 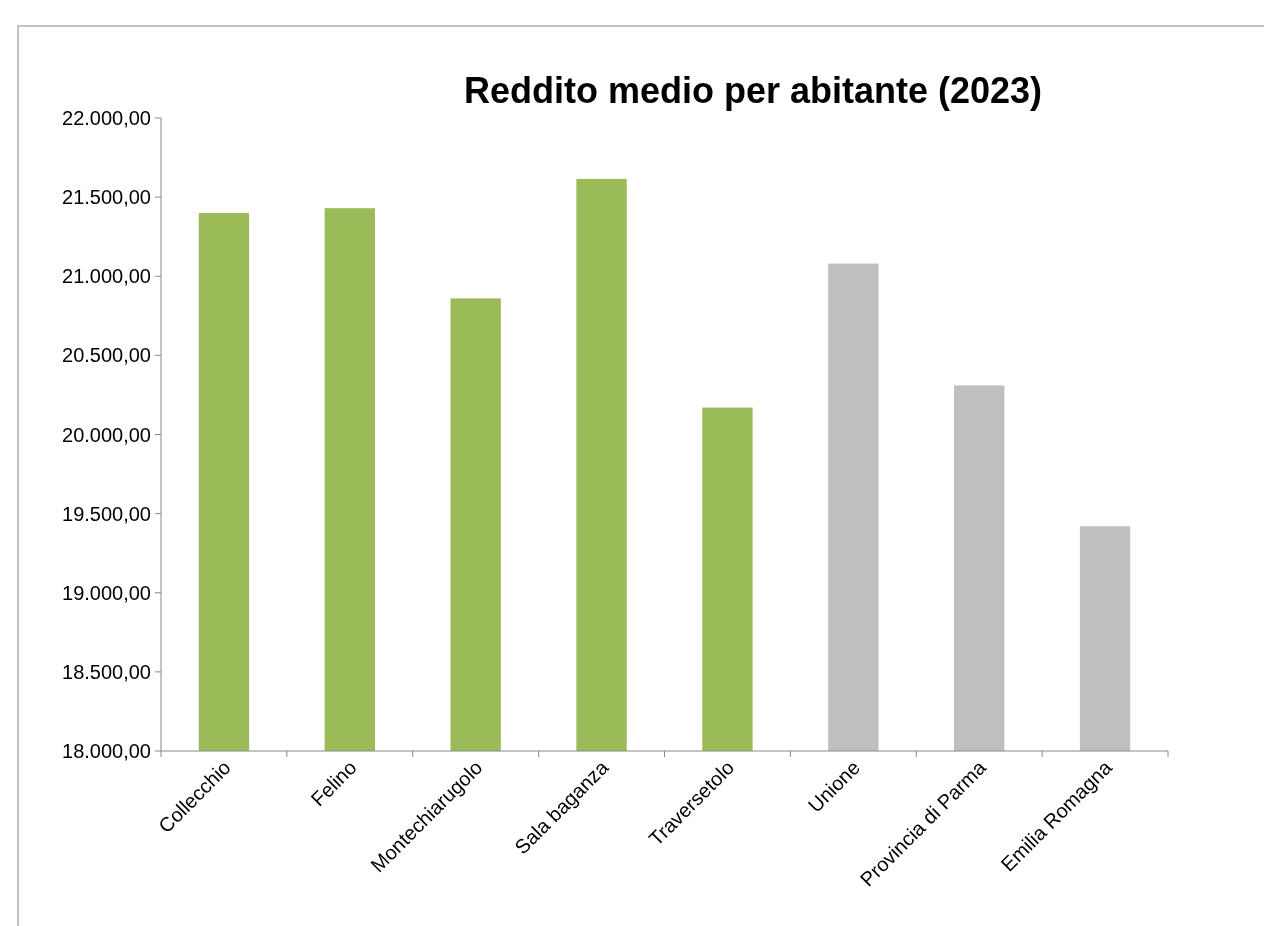 What do you see at coordinates (106, 751) in the screenshot?
I see `y-tick-label: 18.000,00` at bounding box center [106, 751].